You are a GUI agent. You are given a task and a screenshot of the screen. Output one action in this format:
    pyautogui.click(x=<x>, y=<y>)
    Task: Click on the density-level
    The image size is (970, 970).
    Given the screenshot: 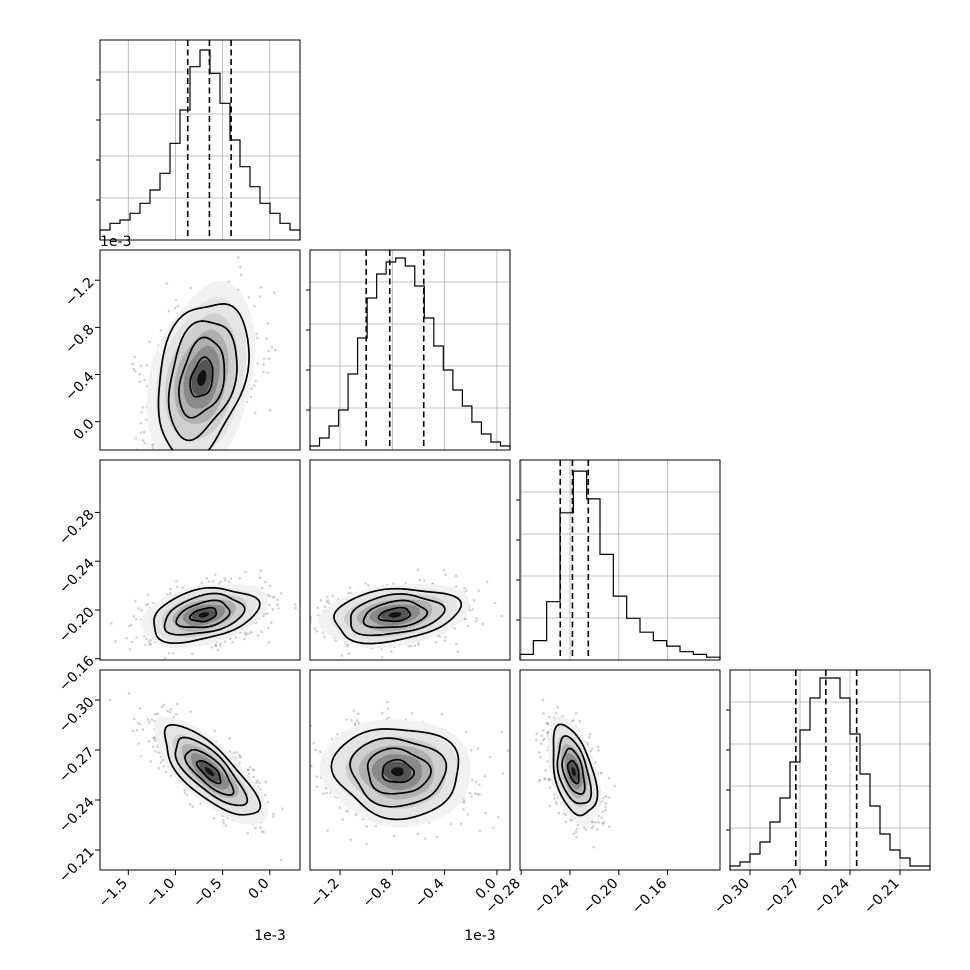 What is the action you would take?
    pyautogui.click(x=202, y=378)
    